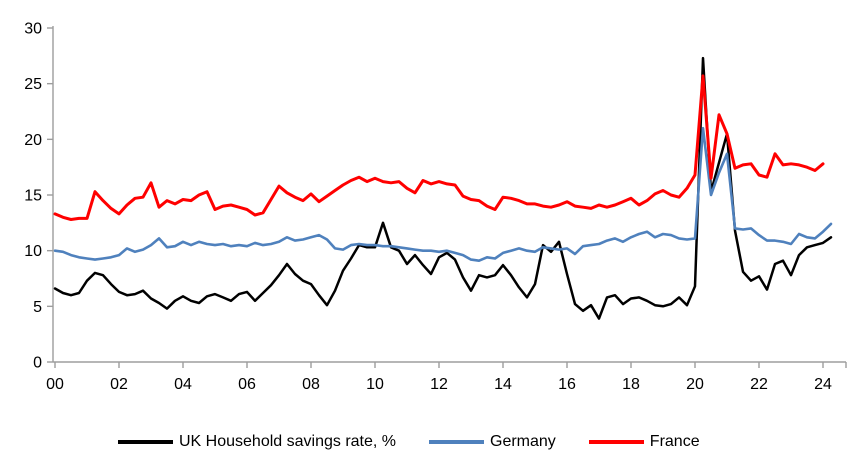  What do you see at coordinates (311, 384) in the screenshot?
I see `x-tick-label-08: 08` at bounding box center [311, 384].